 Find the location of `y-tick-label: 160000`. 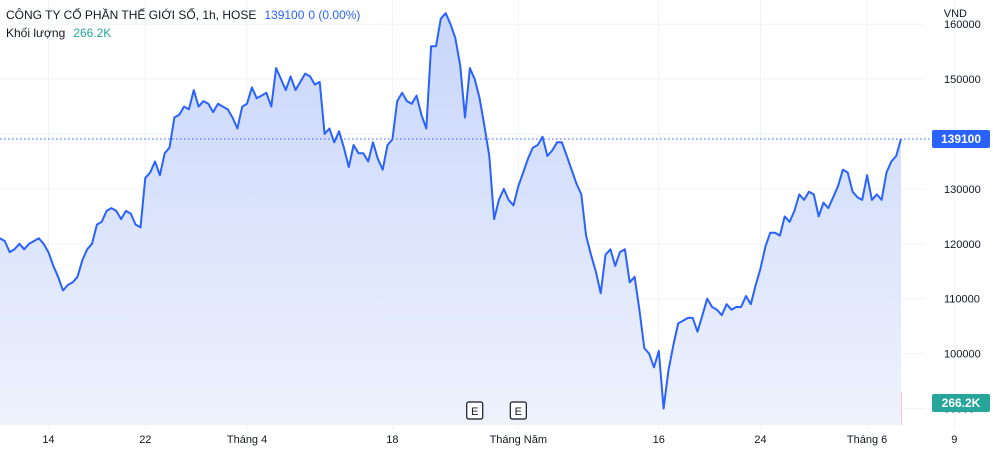

y-tick-label: 160000 is located at coordinates (962, 25).